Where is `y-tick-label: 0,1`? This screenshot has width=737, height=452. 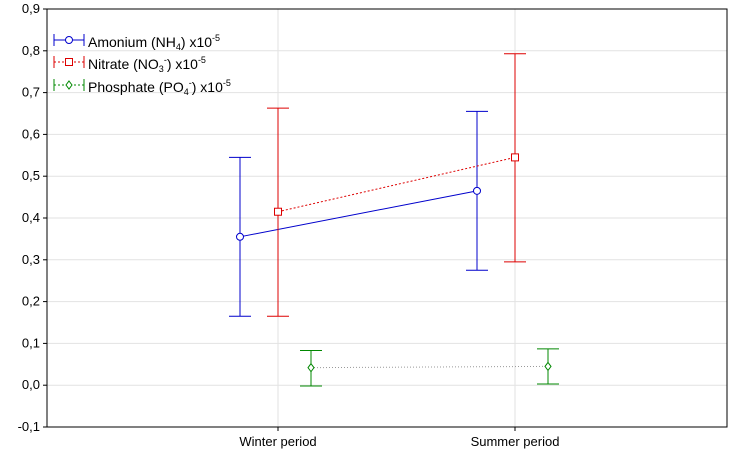 y-tick-label: 0,1 is located at coordinates (31, 342).